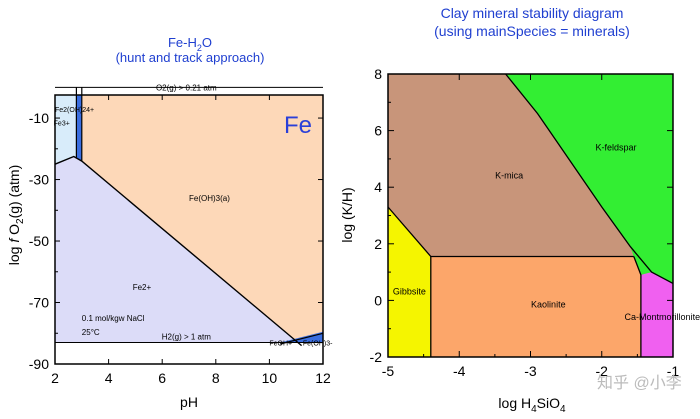  What do you see at coordinates (189, 402) in the screenshot?
I see `fe-x-axis-label: pH` at bounding box center [189, 402].